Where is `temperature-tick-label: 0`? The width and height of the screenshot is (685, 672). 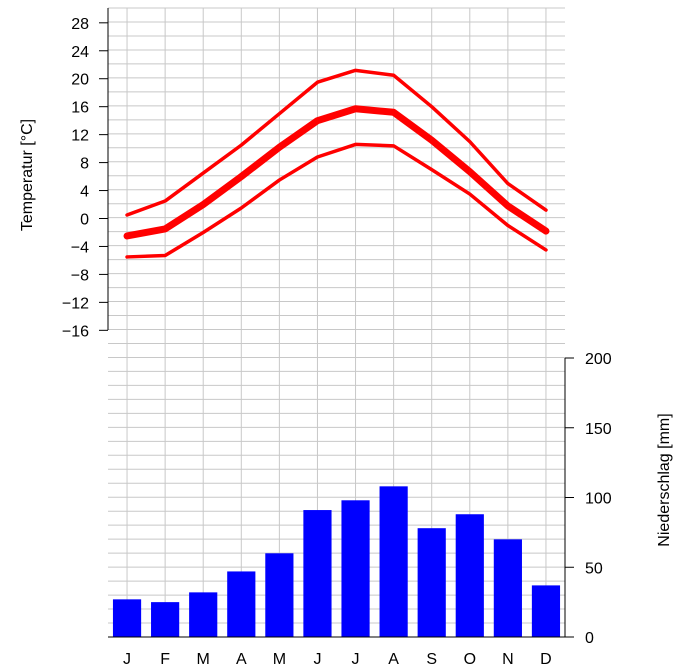 temperature-tick-label: 0 is located at coordinates (84, 220).